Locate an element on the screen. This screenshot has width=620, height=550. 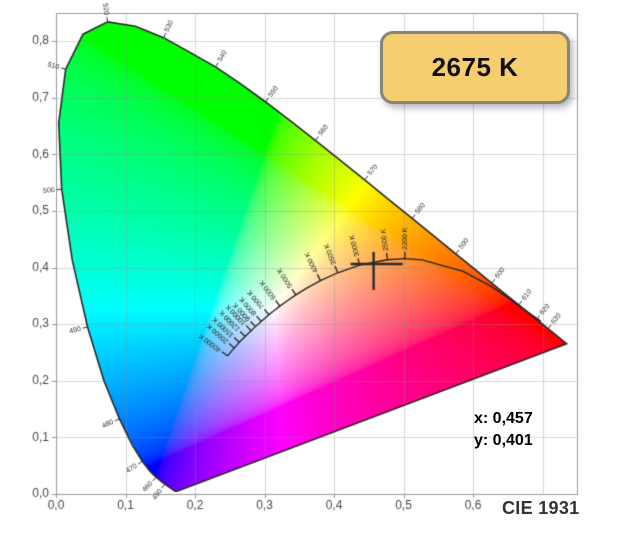
cct-badge-label: 2675 K is located at coordinates (475, 67).